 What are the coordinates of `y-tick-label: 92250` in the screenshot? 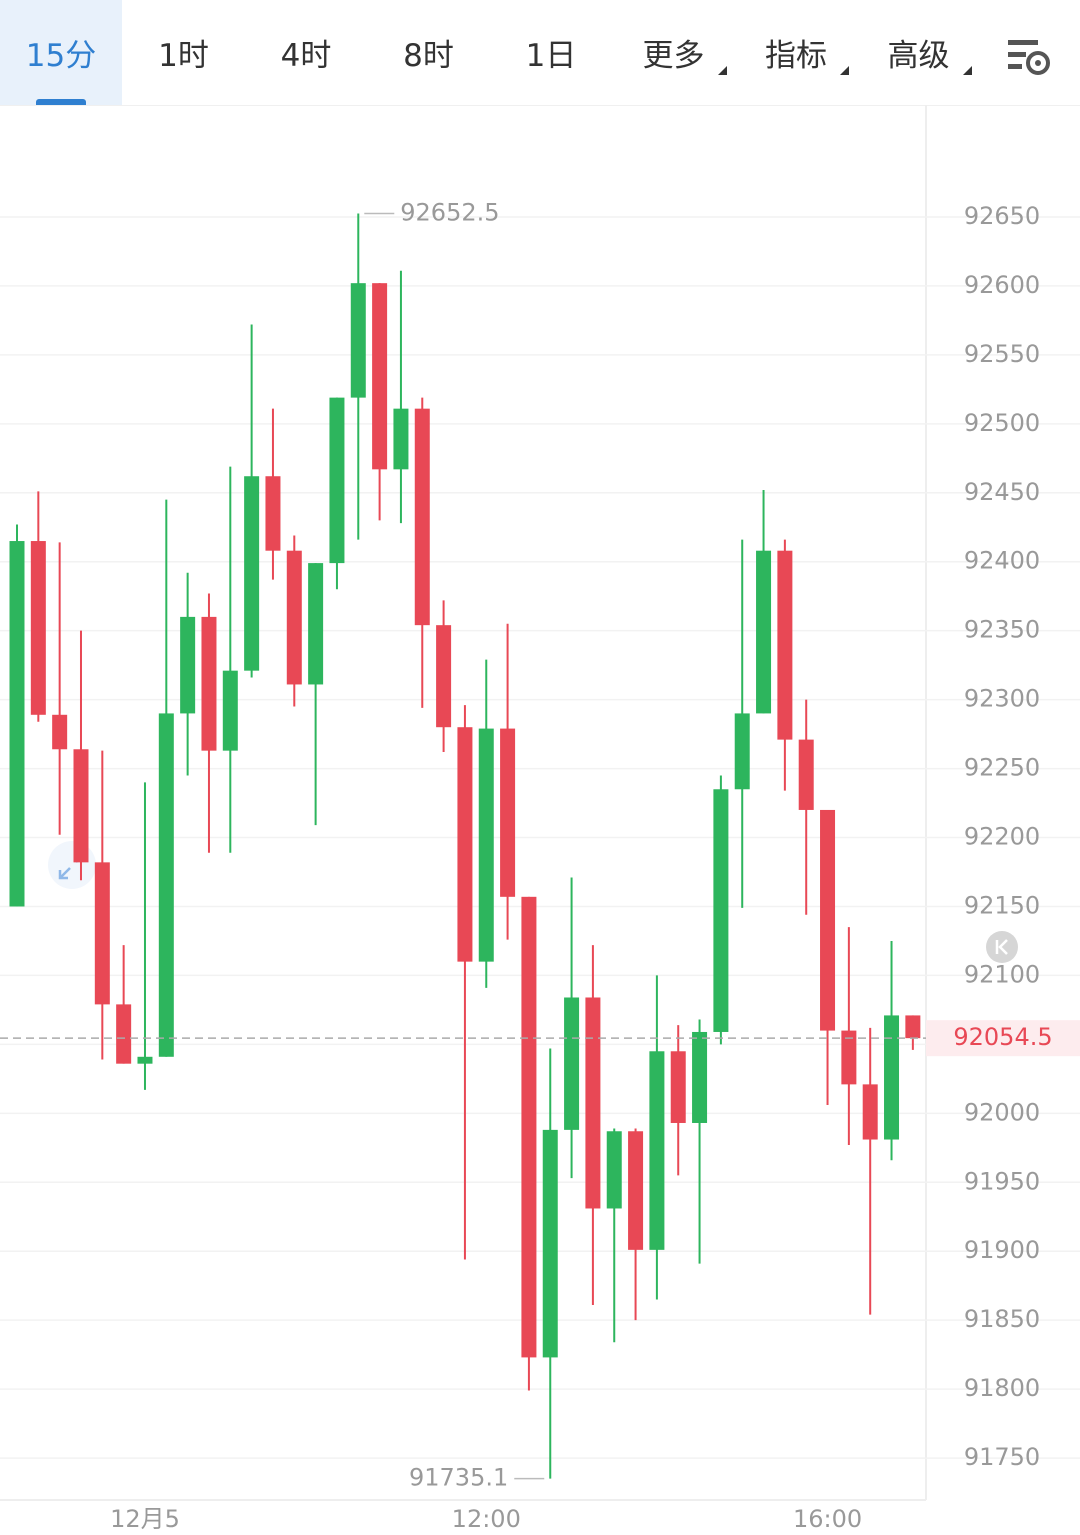 It's located at (1002, 768).